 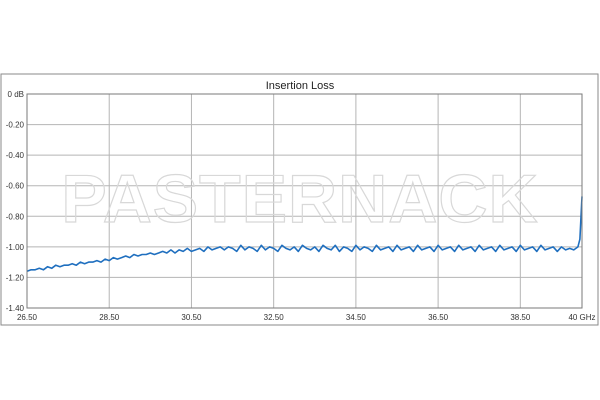 I want to click on chart-title: Insertion Loss, so click(x=300, y=86).